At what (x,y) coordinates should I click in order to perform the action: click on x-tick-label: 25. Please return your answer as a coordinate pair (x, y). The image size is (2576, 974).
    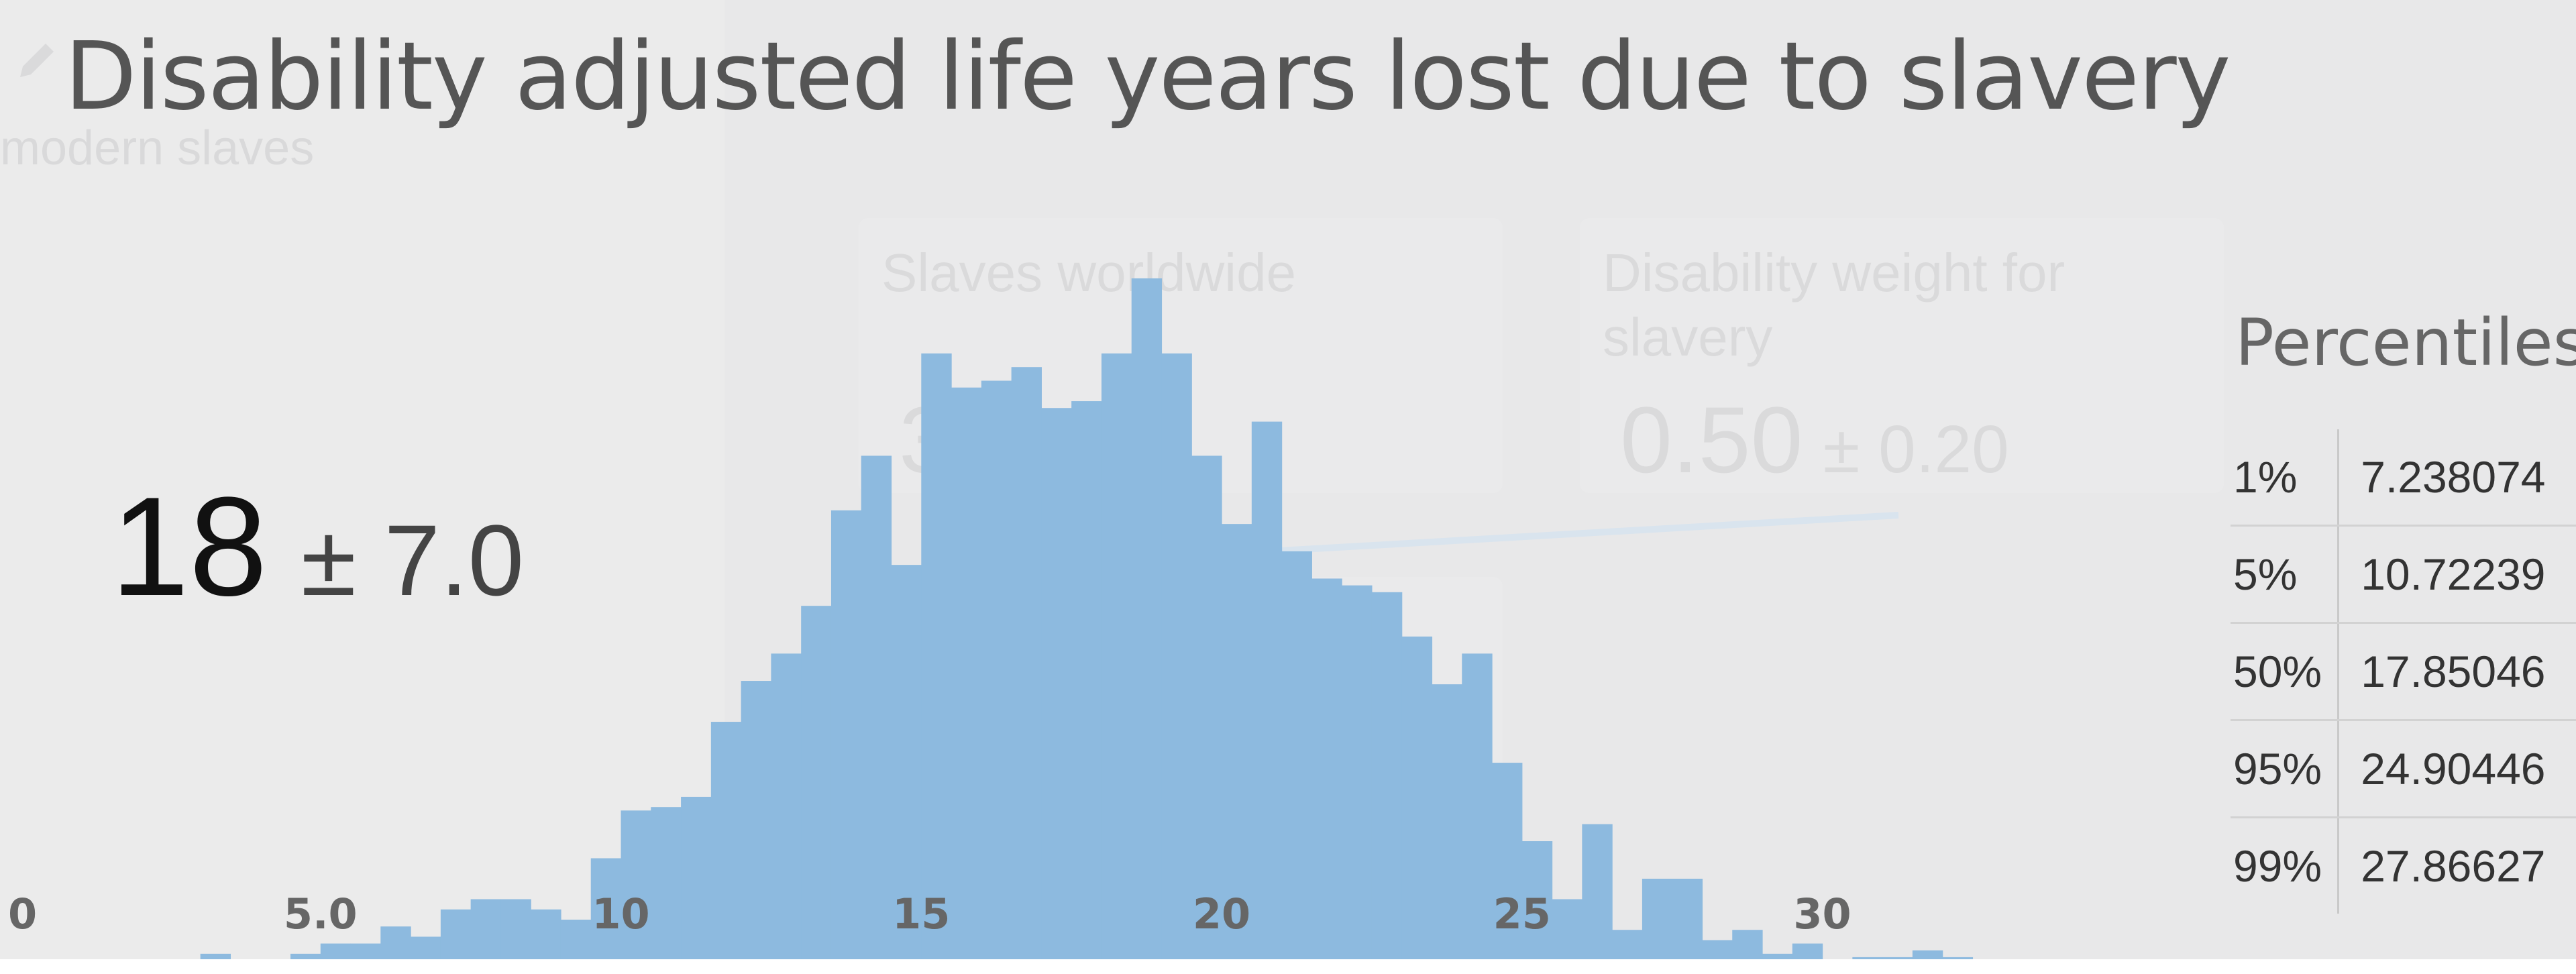
    Looking at the image, I should click on (1522, 913).